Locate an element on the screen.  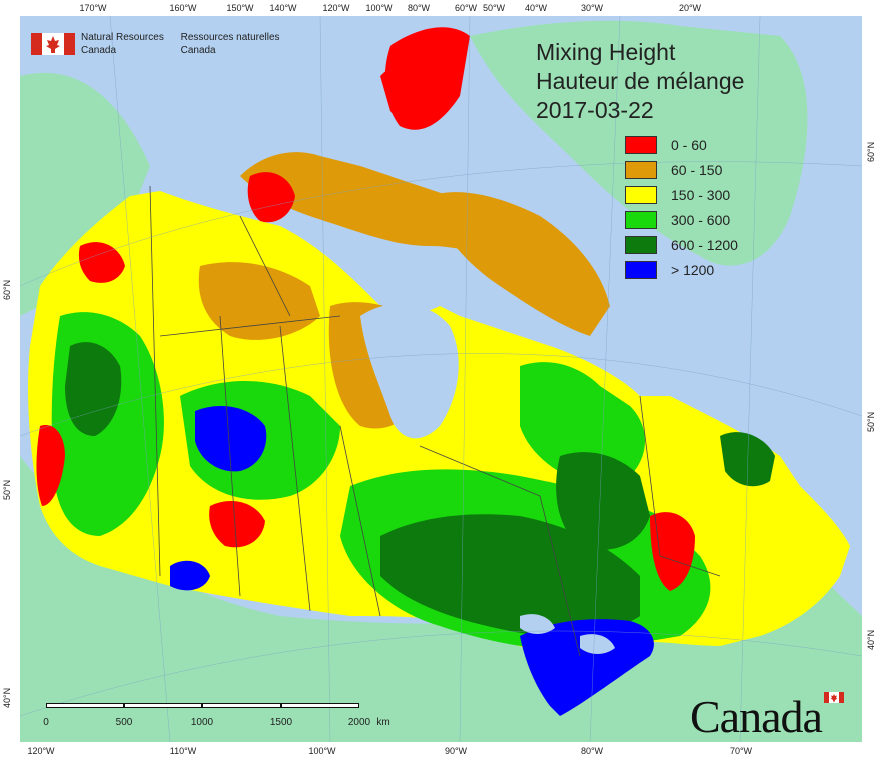
tick-top: 150°W is located at coordinates (240, 8).